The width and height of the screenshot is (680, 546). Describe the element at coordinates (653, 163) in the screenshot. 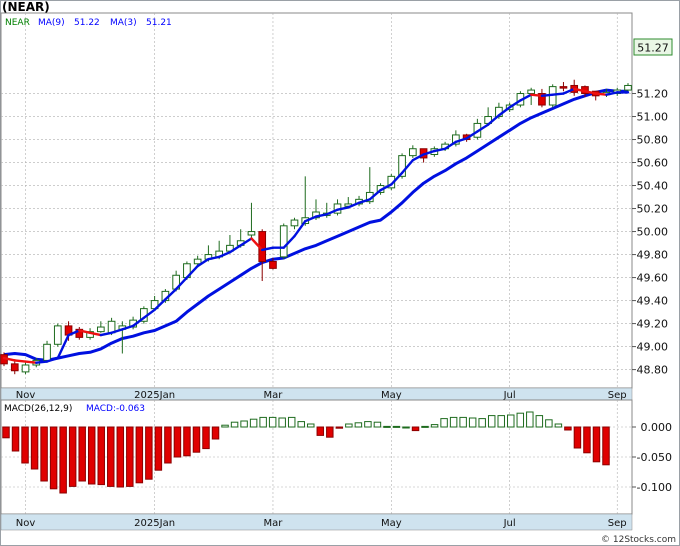

I see `price-tick-label: 50.60` at that location.